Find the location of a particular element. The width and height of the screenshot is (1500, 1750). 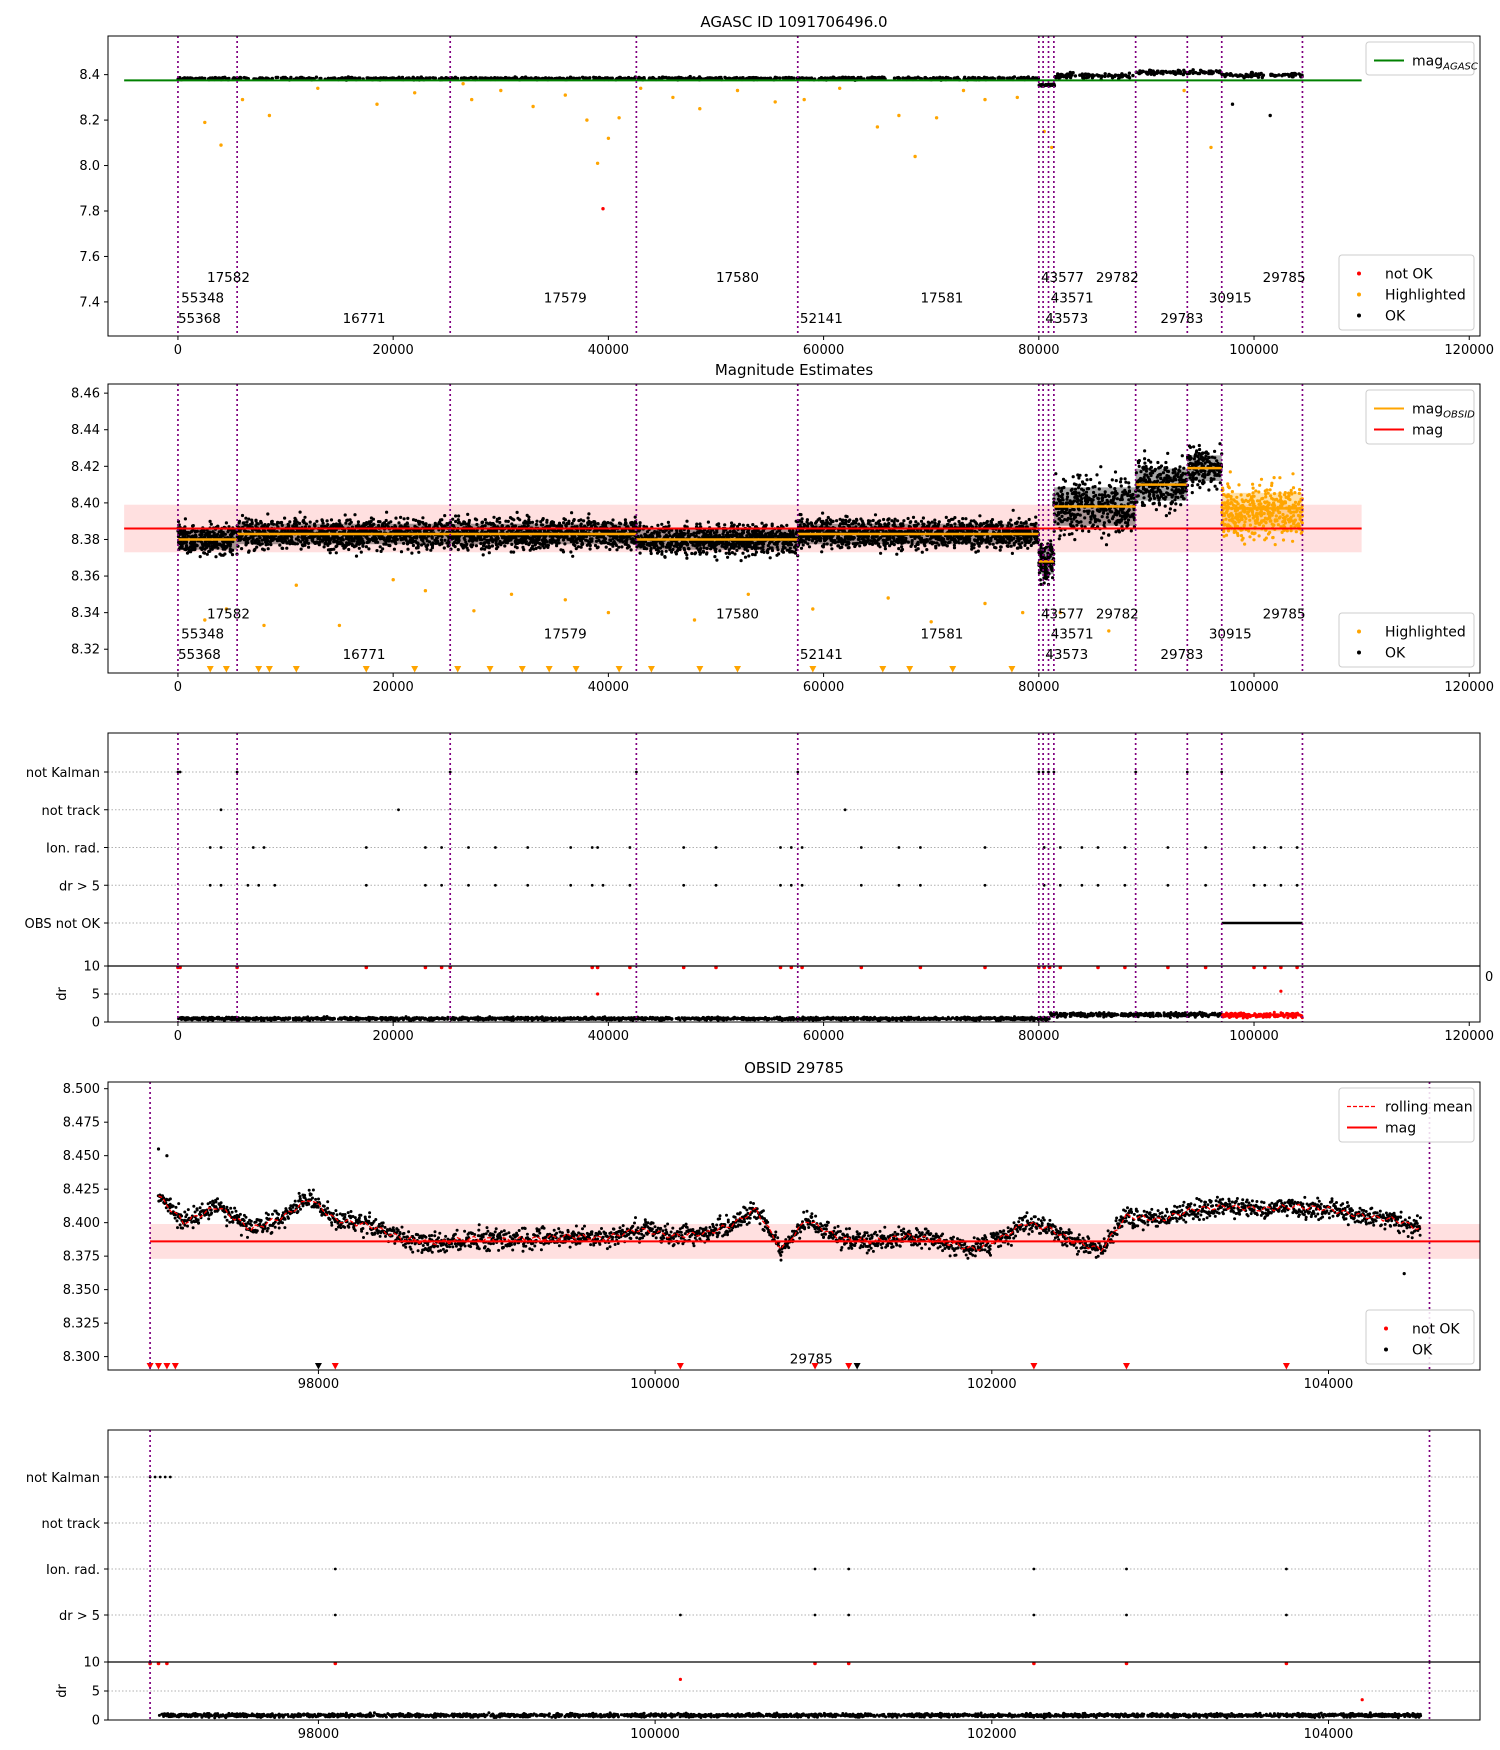

obsid-label: 43571 is located at coordinates (1072, 298).